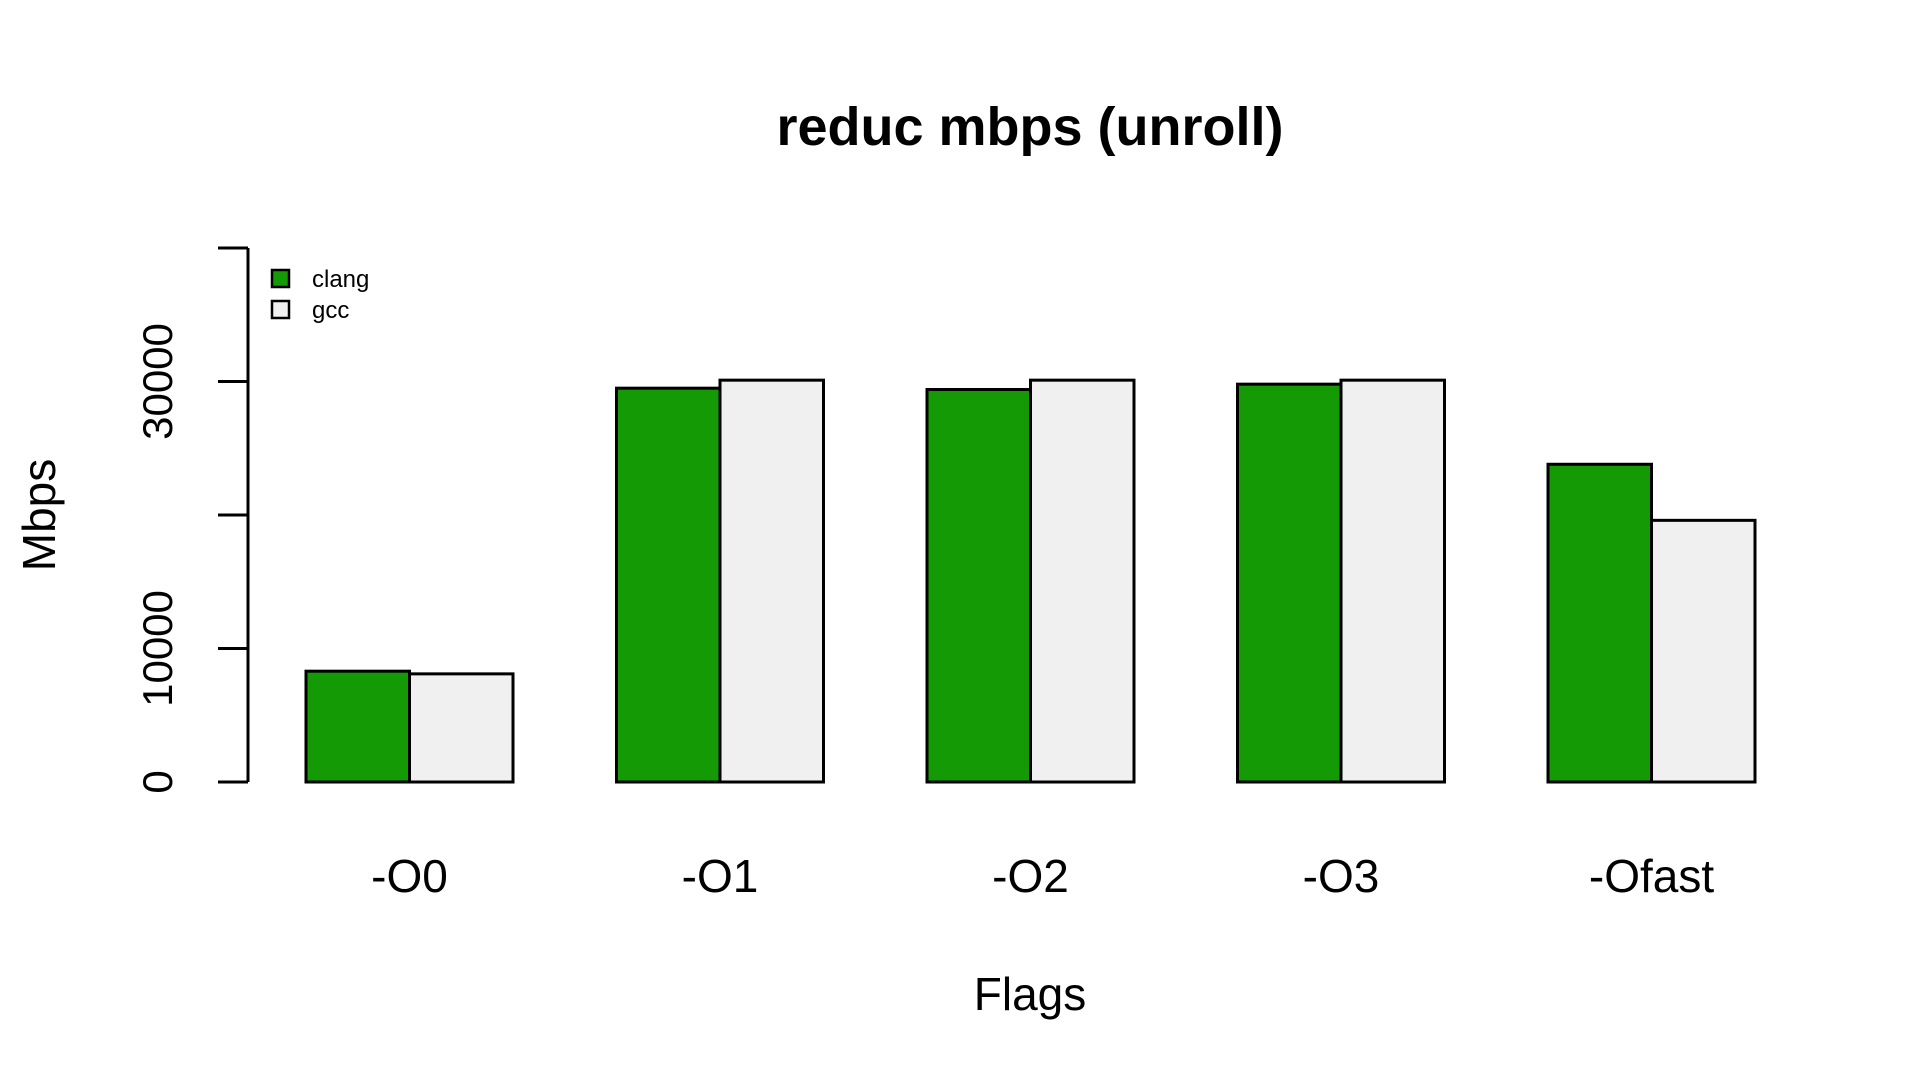 The height and width of the screenshot is (1080, 1920). What do you see at coordinates (1289, 583) in the screenshot?
I see `bar-clang-O3` at bounding box center [1289, 583].